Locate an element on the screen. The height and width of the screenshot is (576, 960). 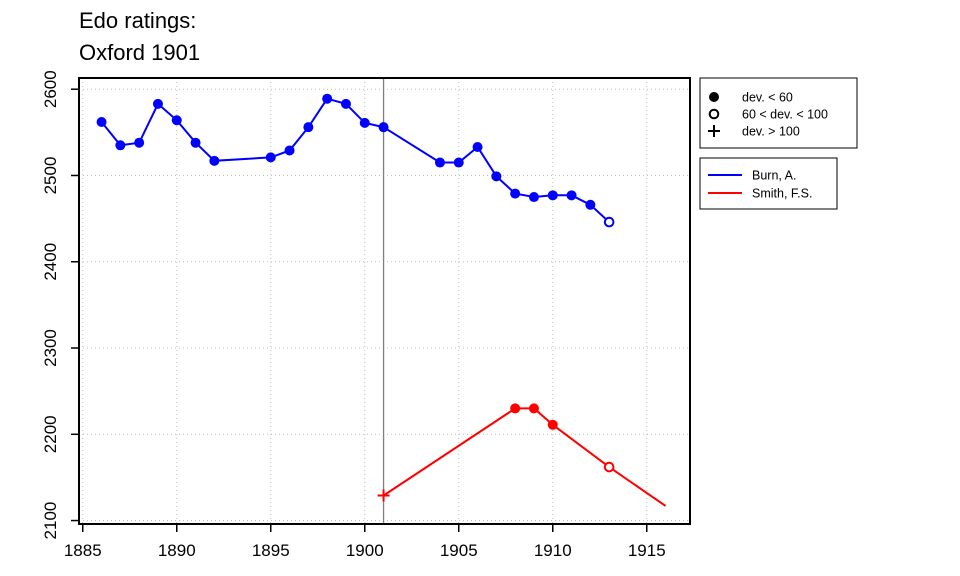
marker-legend: dev. < 60 60 < dev. < 100 dev. > 100 is located at coordinates (778, 113).